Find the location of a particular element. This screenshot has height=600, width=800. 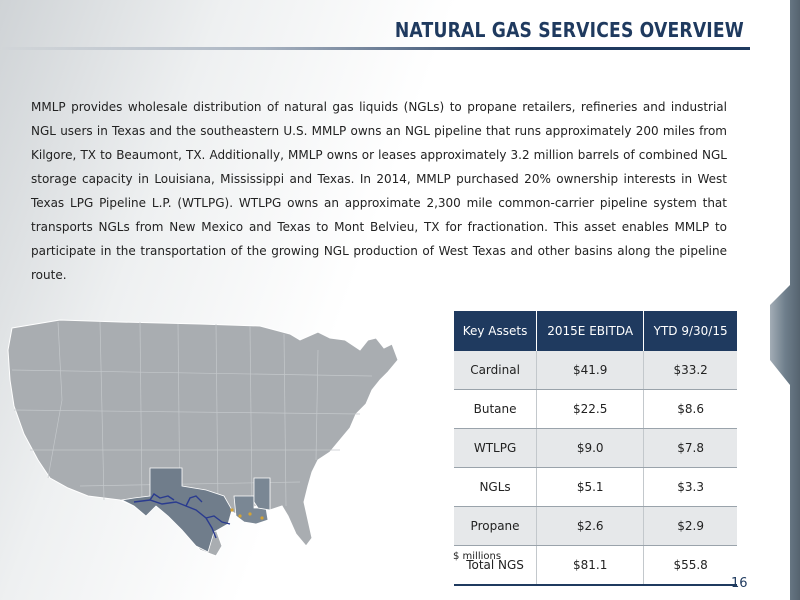

texas-highlight is located at coordinates (176, 510).